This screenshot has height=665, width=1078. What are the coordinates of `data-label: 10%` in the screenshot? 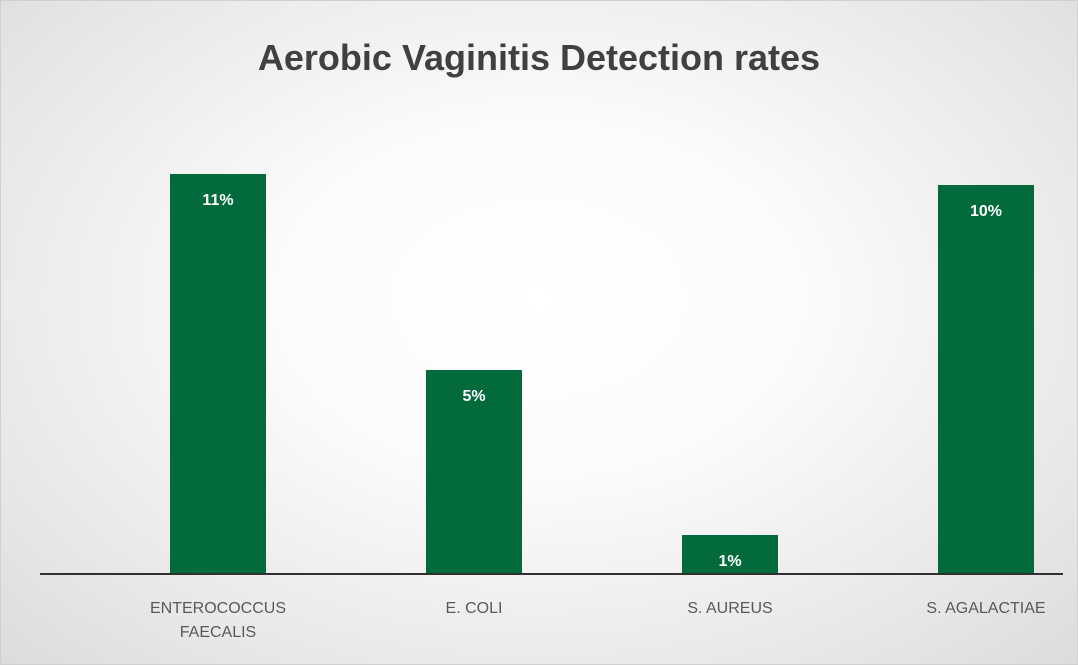 It's located at (986, 212).